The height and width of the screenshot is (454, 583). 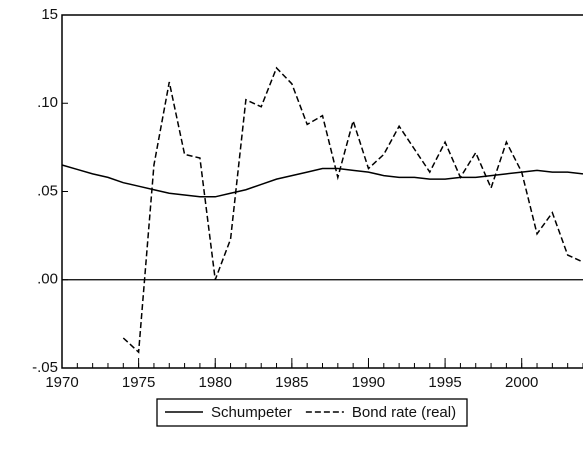 I want to click on y-tick-label: .10, so click(x=47, y=102).